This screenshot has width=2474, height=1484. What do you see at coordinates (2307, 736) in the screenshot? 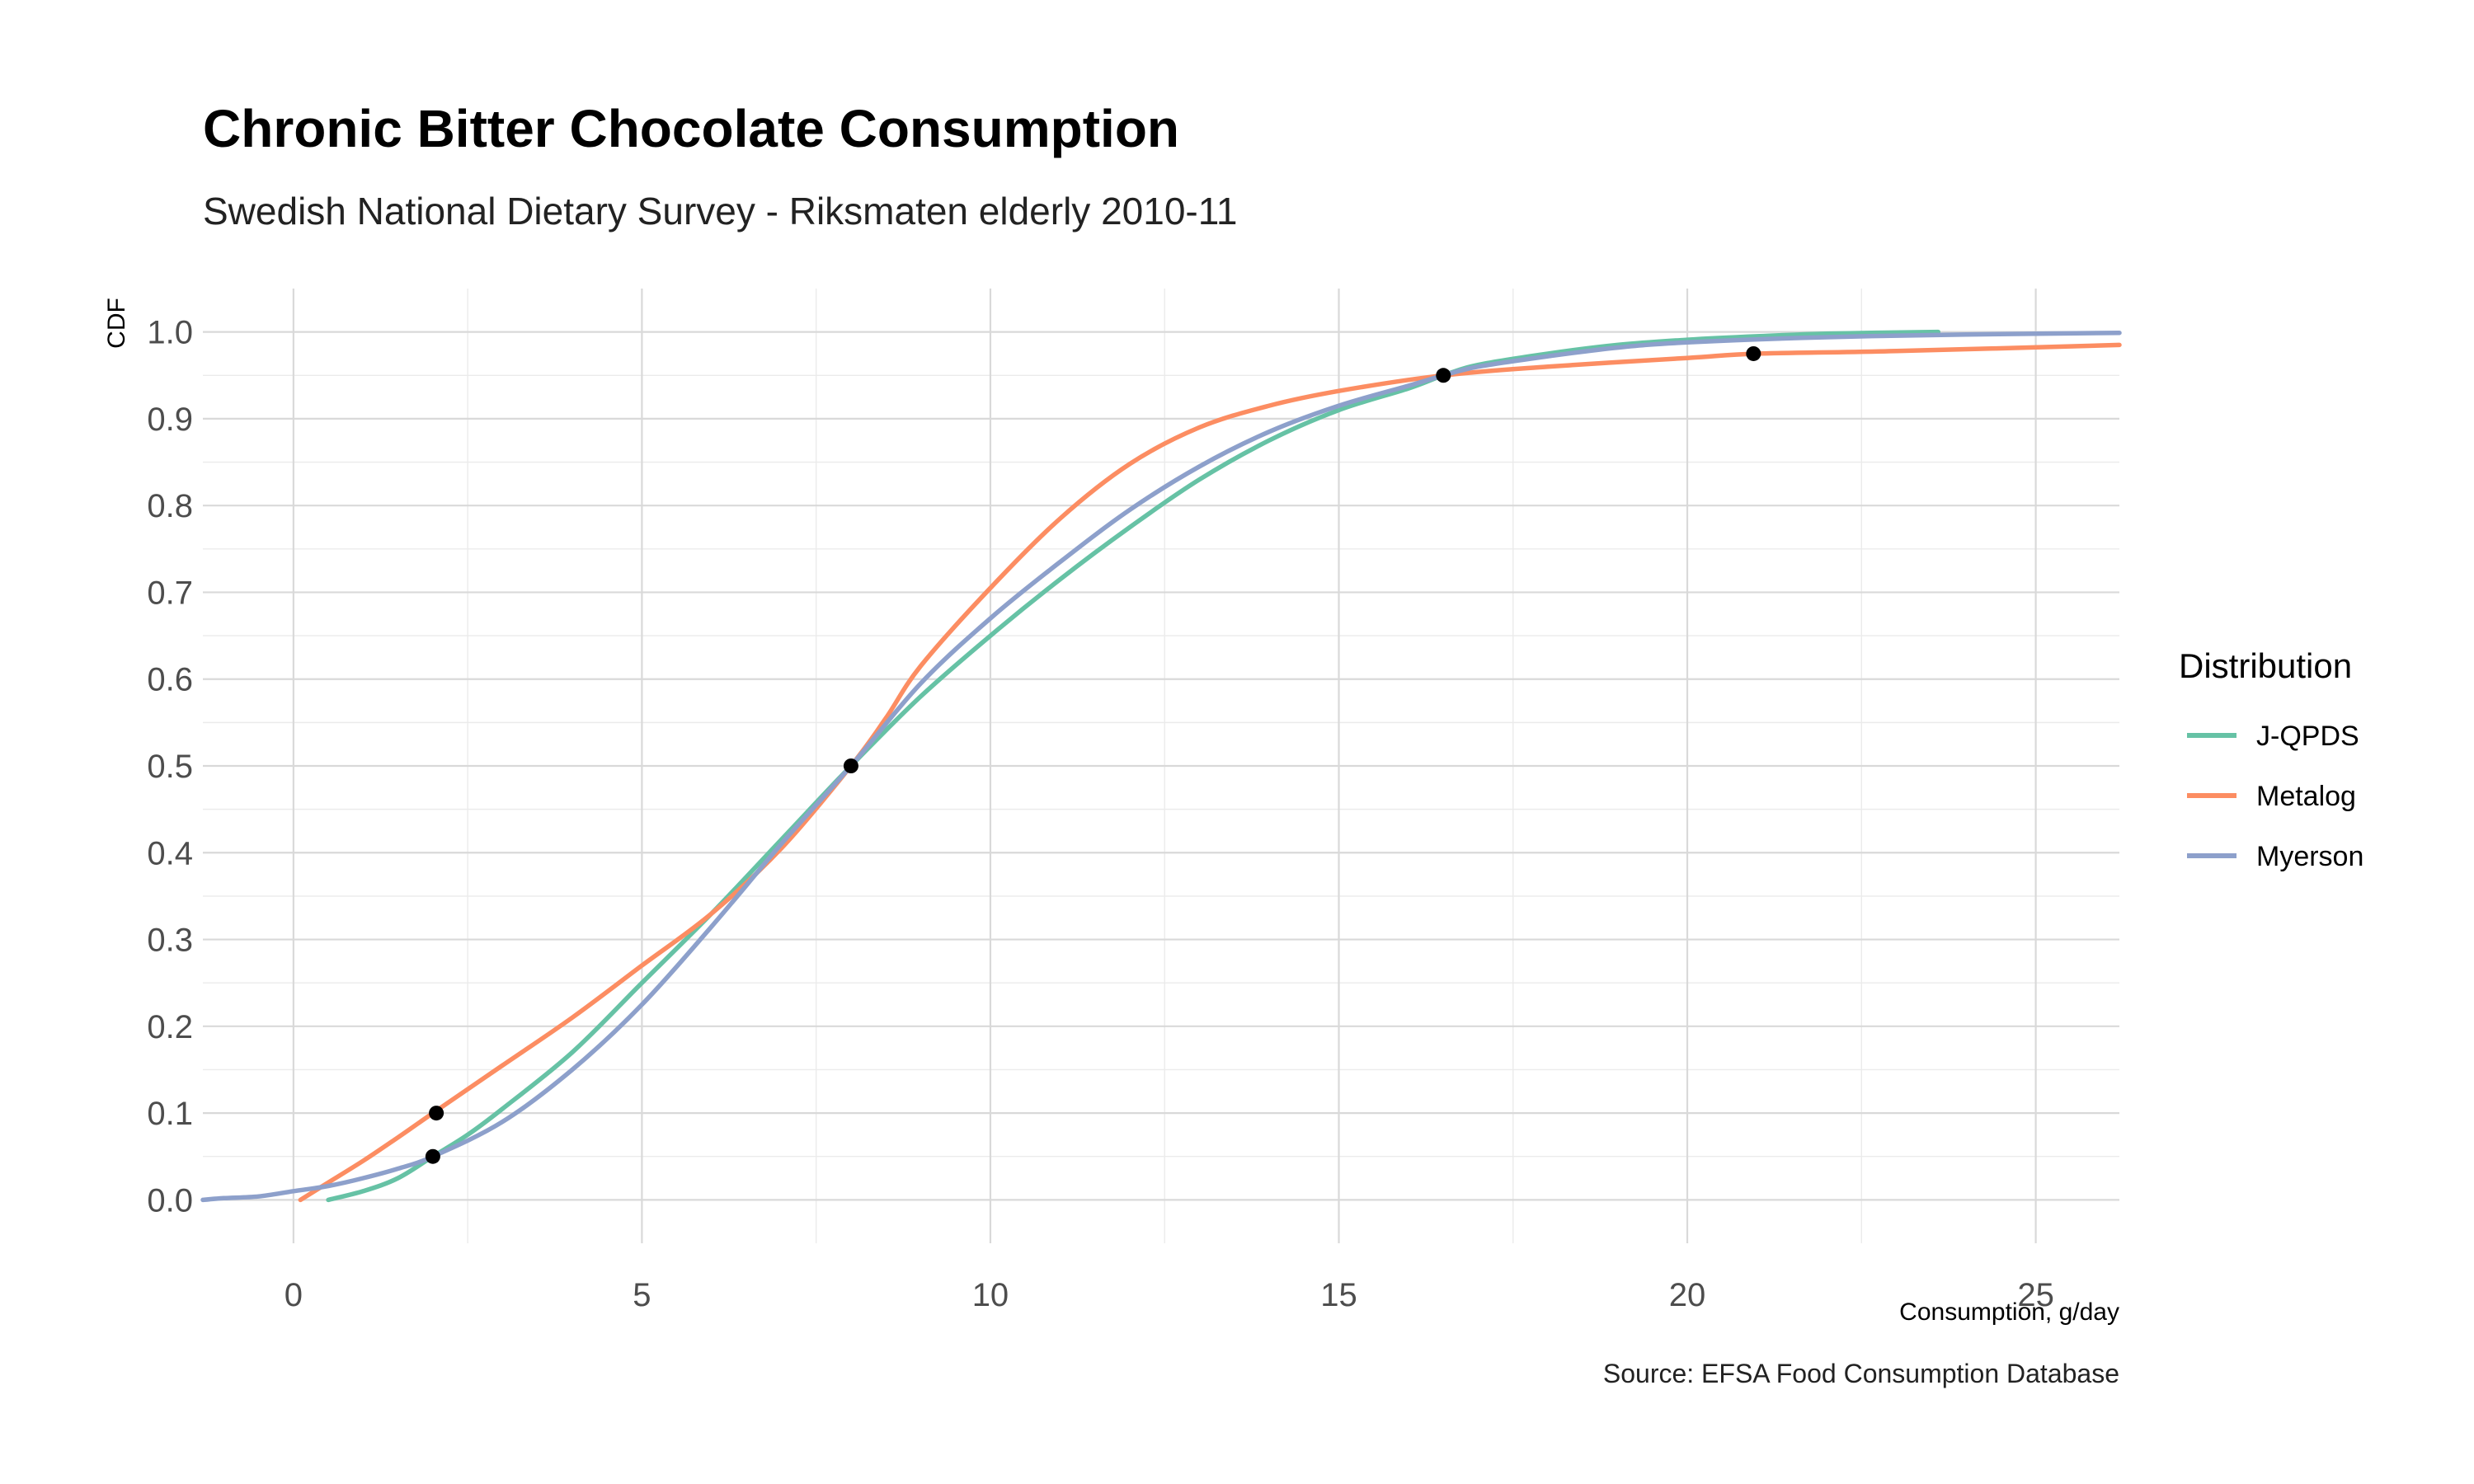
I see `legend-label-j-qpds: J-QPDS` at bounding box center [2307, 736].